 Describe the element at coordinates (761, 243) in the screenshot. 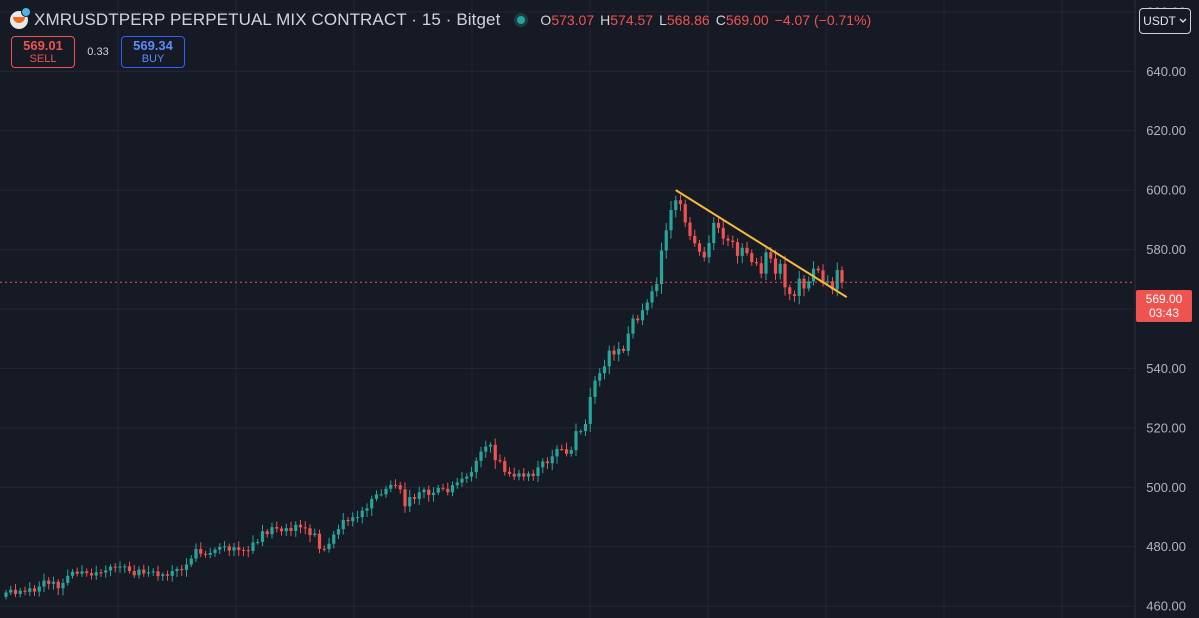

I see `trendline` at that location.